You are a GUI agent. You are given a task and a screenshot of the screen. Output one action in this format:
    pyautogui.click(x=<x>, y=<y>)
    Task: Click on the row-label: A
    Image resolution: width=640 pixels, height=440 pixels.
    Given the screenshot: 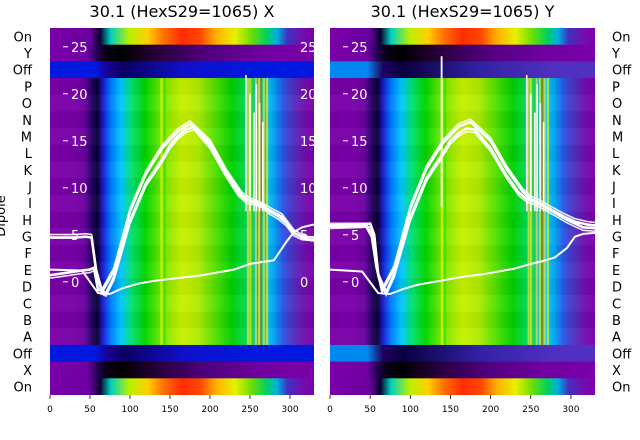 What is the action you would take?
    pyautogui.click(x=616, y=338)
    